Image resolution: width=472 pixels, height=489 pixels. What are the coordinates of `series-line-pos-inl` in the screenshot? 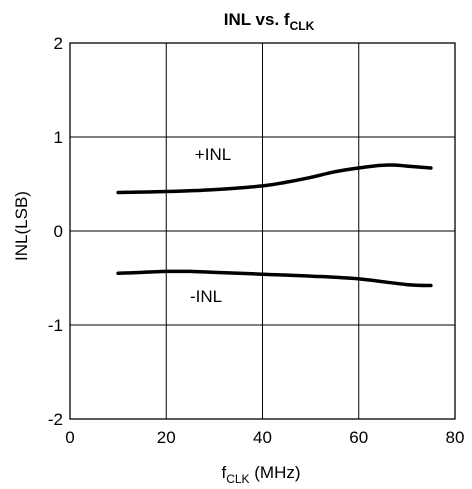 It's located at (274, 179).